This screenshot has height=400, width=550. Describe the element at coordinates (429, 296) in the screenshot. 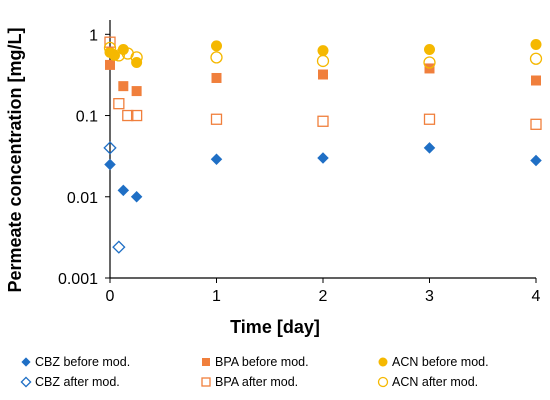

I see `x-tick-label: 3` at that location.